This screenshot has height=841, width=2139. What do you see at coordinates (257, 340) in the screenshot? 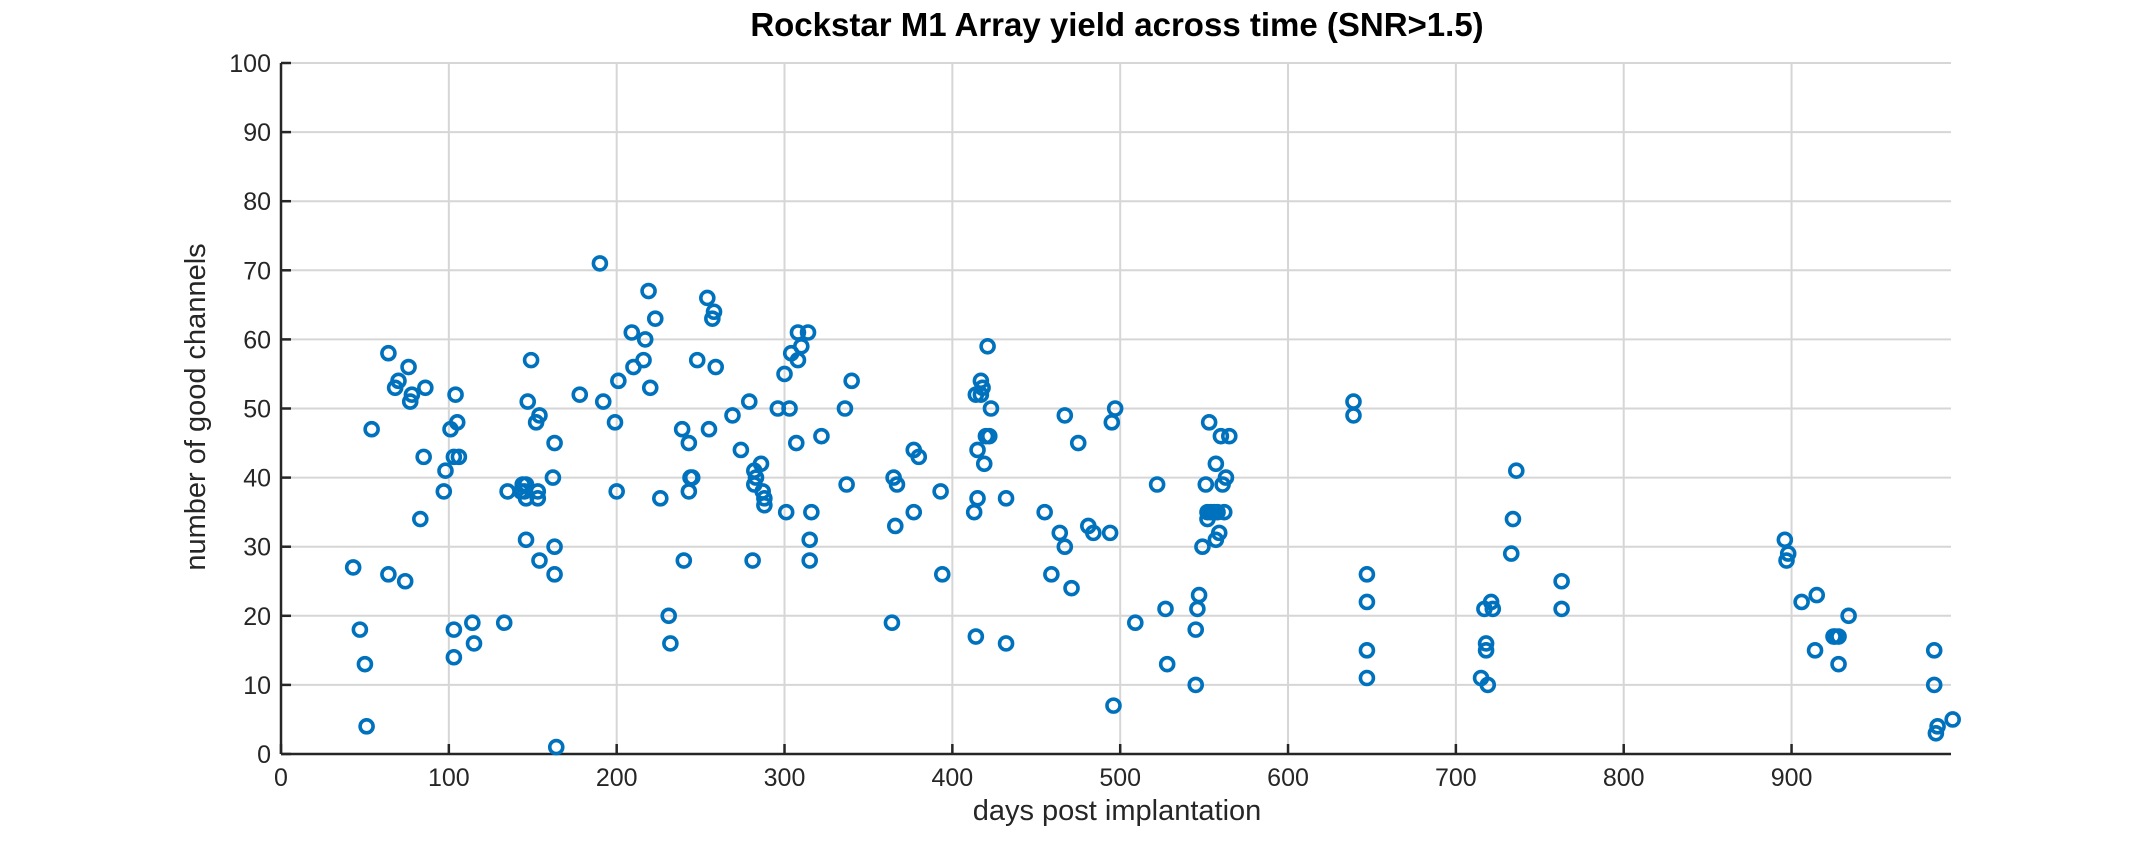
I see `y-tick-label: 60` at bounding box center [257, 340].